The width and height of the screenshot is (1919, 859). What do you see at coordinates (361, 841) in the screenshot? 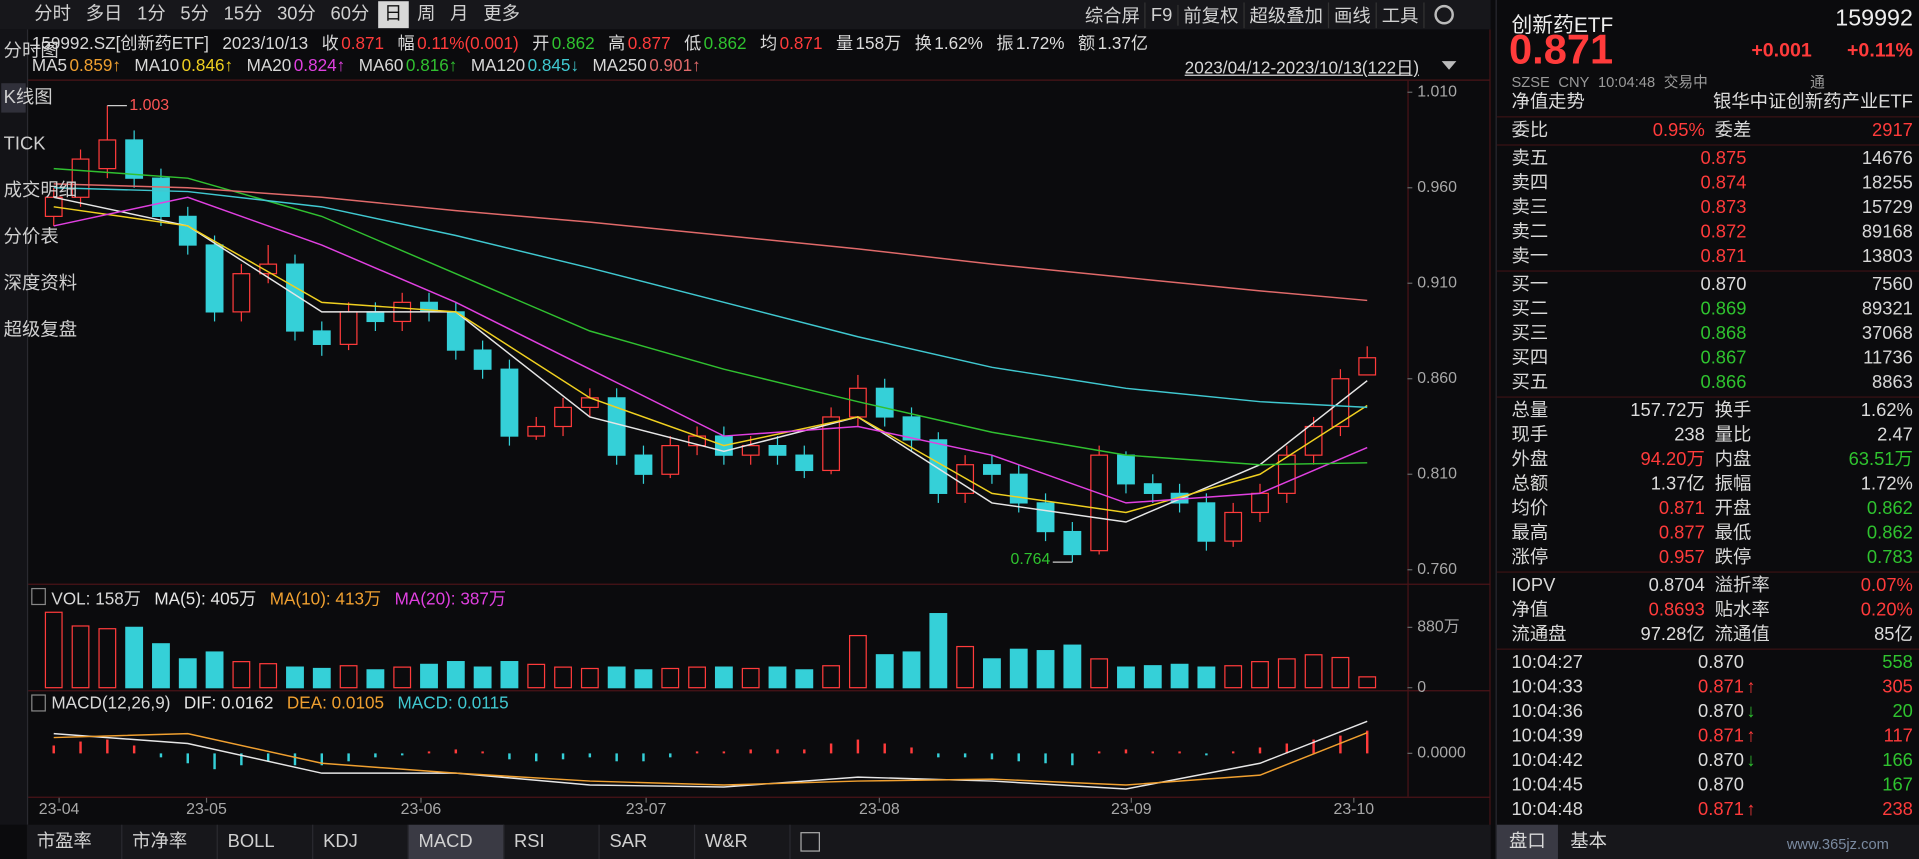
I see `indicator-tab: KDJ` at bounding box center [361, 841].